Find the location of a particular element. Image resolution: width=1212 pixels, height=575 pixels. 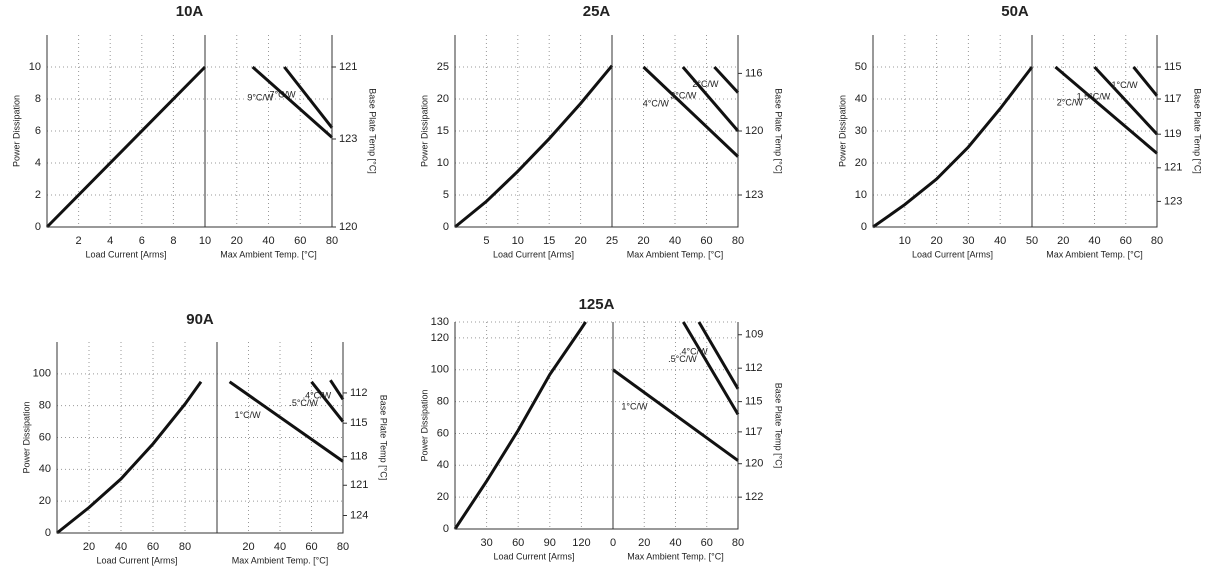

x-tick-label: 25 is located at coordinates (612, 241).